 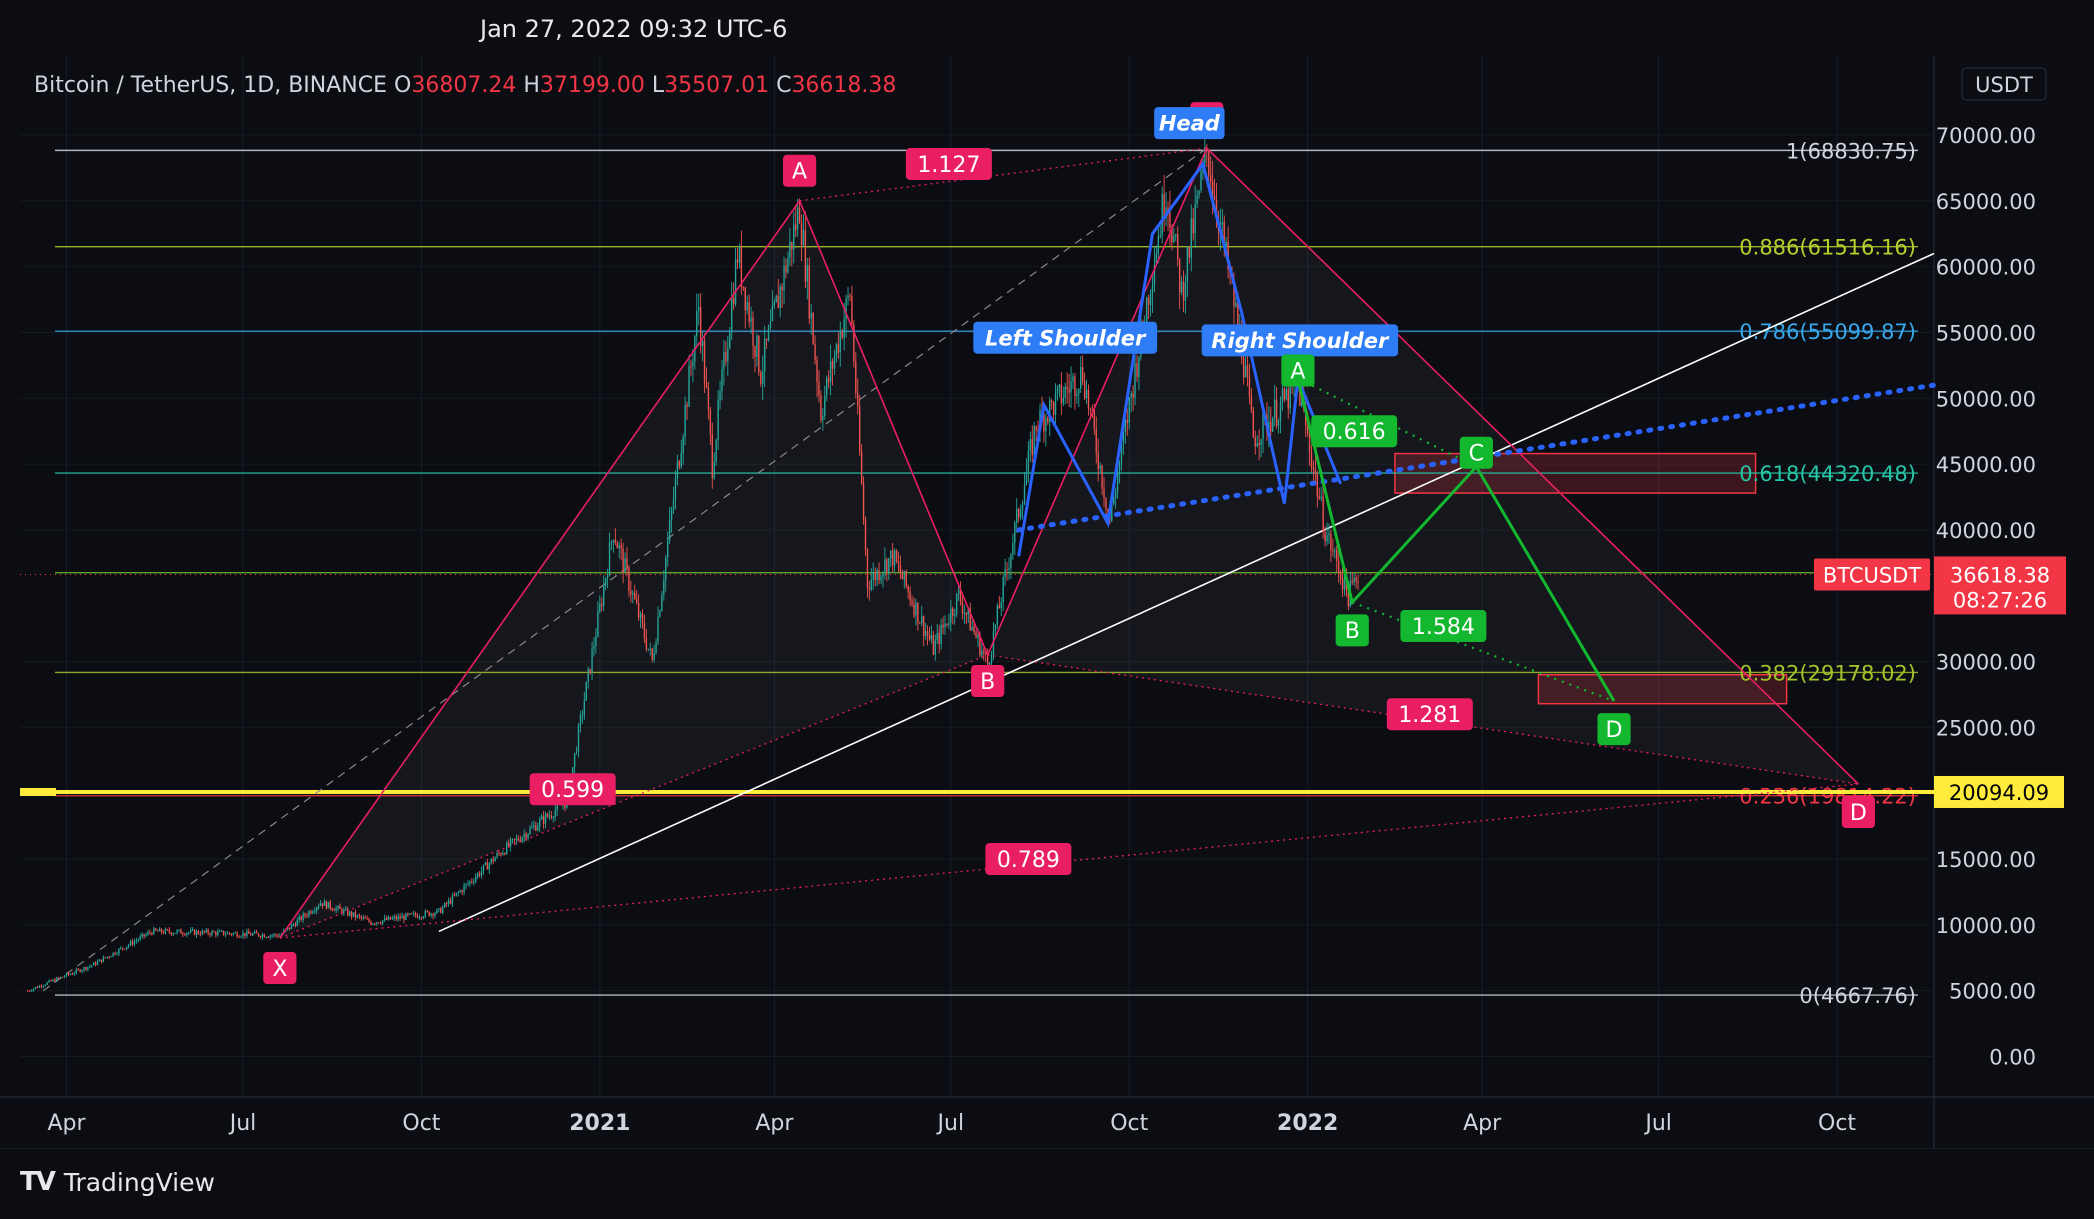 What do you see at coordinates (783, 85) in the screenshot?
I see `legend-c-label: C` at bounding box center [783, 85].